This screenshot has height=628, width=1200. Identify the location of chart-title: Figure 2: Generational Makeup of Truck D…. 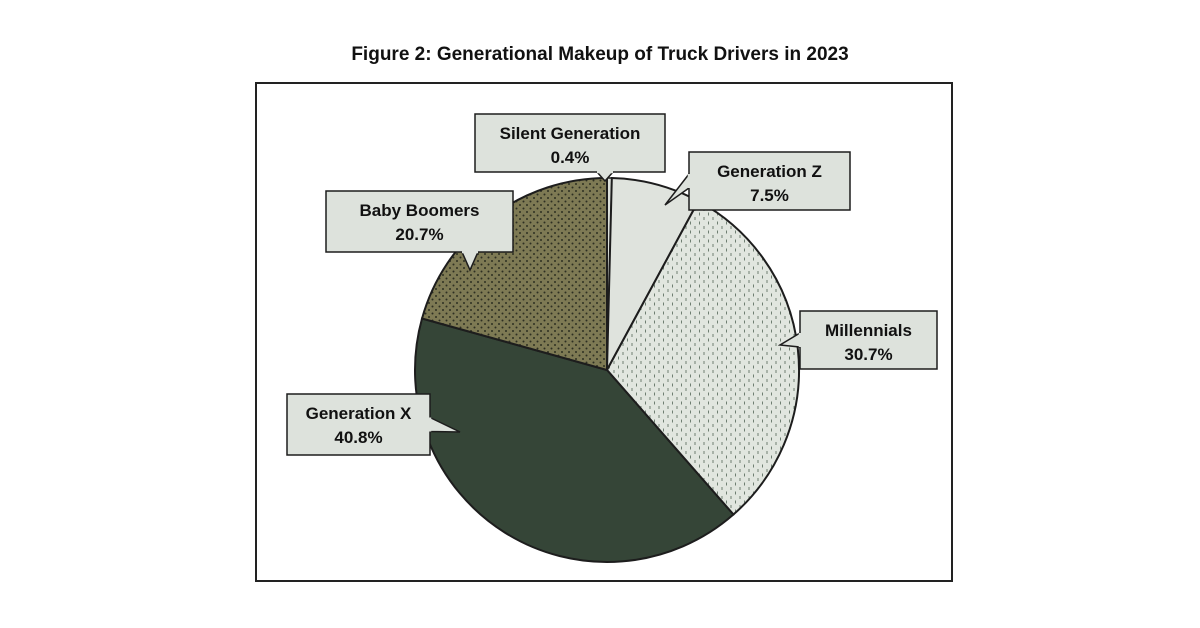
(600, 54).